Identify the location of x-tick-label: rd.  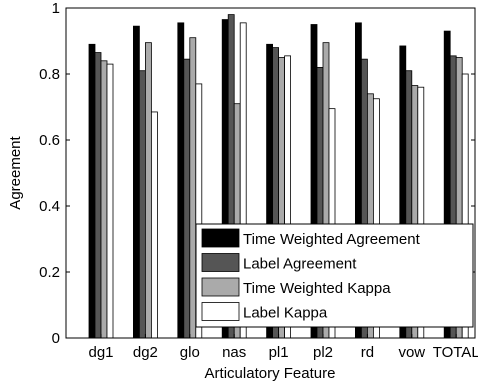
(367, 352).